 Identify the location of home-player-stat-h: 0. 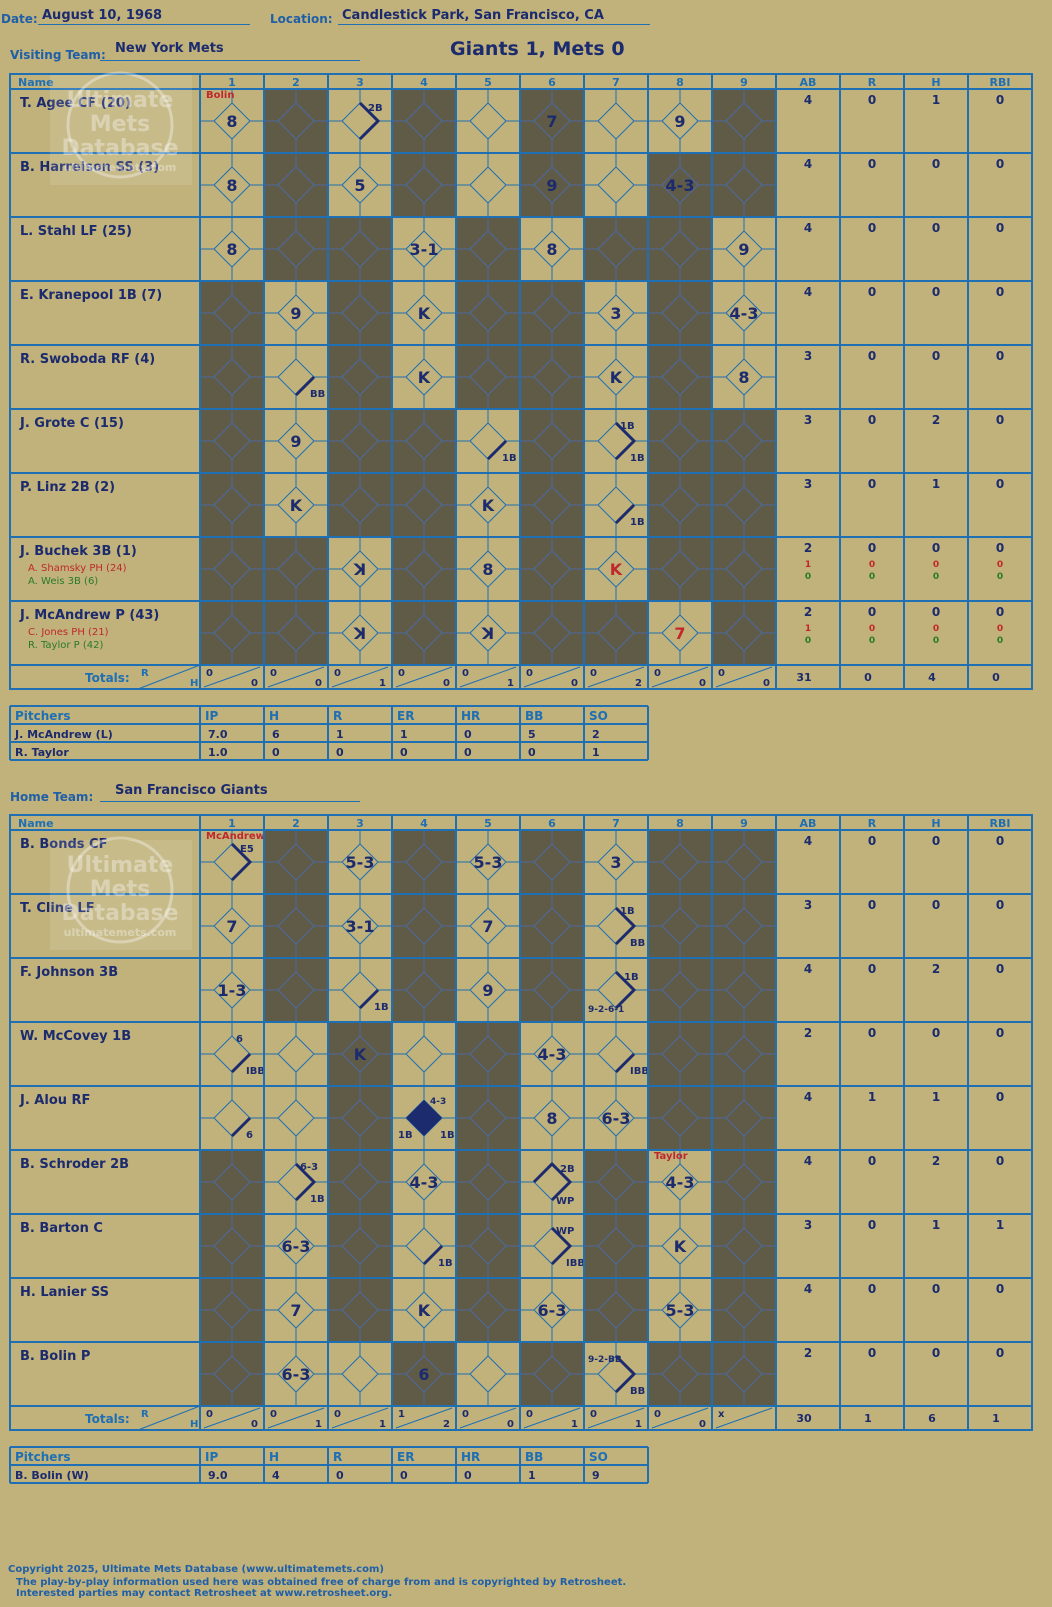
(936, 1289).